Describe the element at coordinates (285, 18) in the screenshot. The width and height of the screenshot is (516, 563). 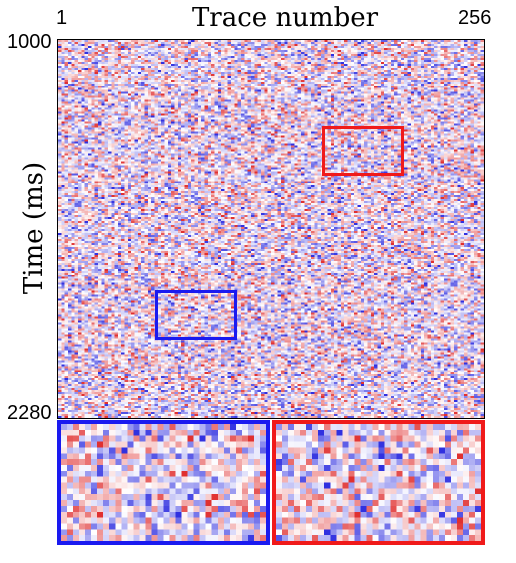
I see `x-axis-title: Trace number` at that location.